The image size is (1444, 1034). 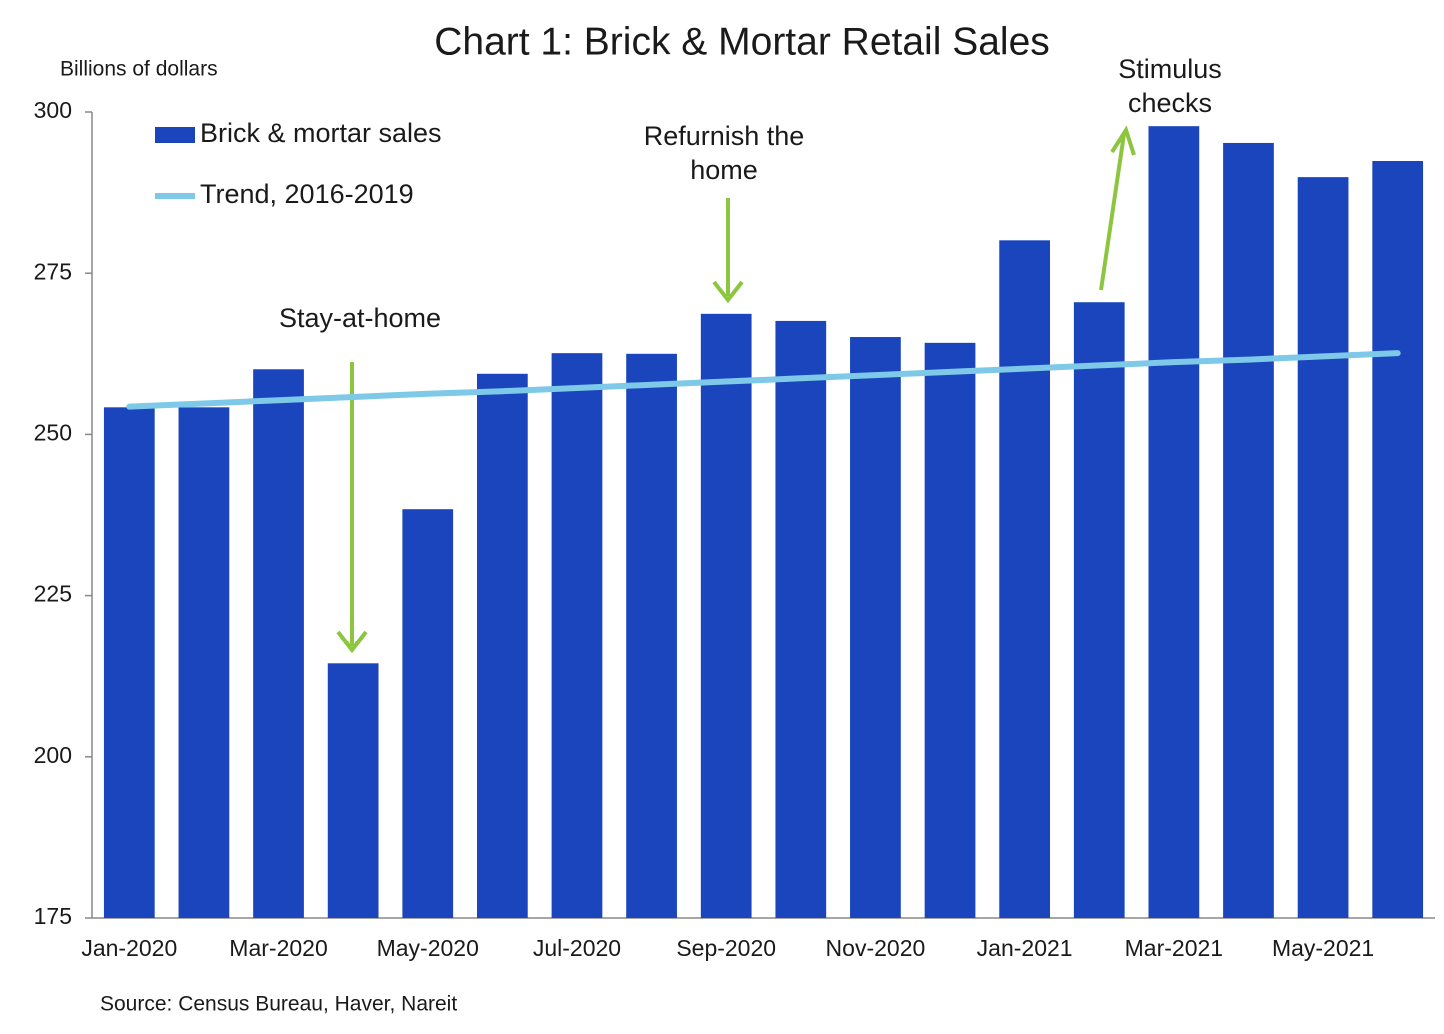 I want to click on legend-swatch, so click(x=175, y=135).